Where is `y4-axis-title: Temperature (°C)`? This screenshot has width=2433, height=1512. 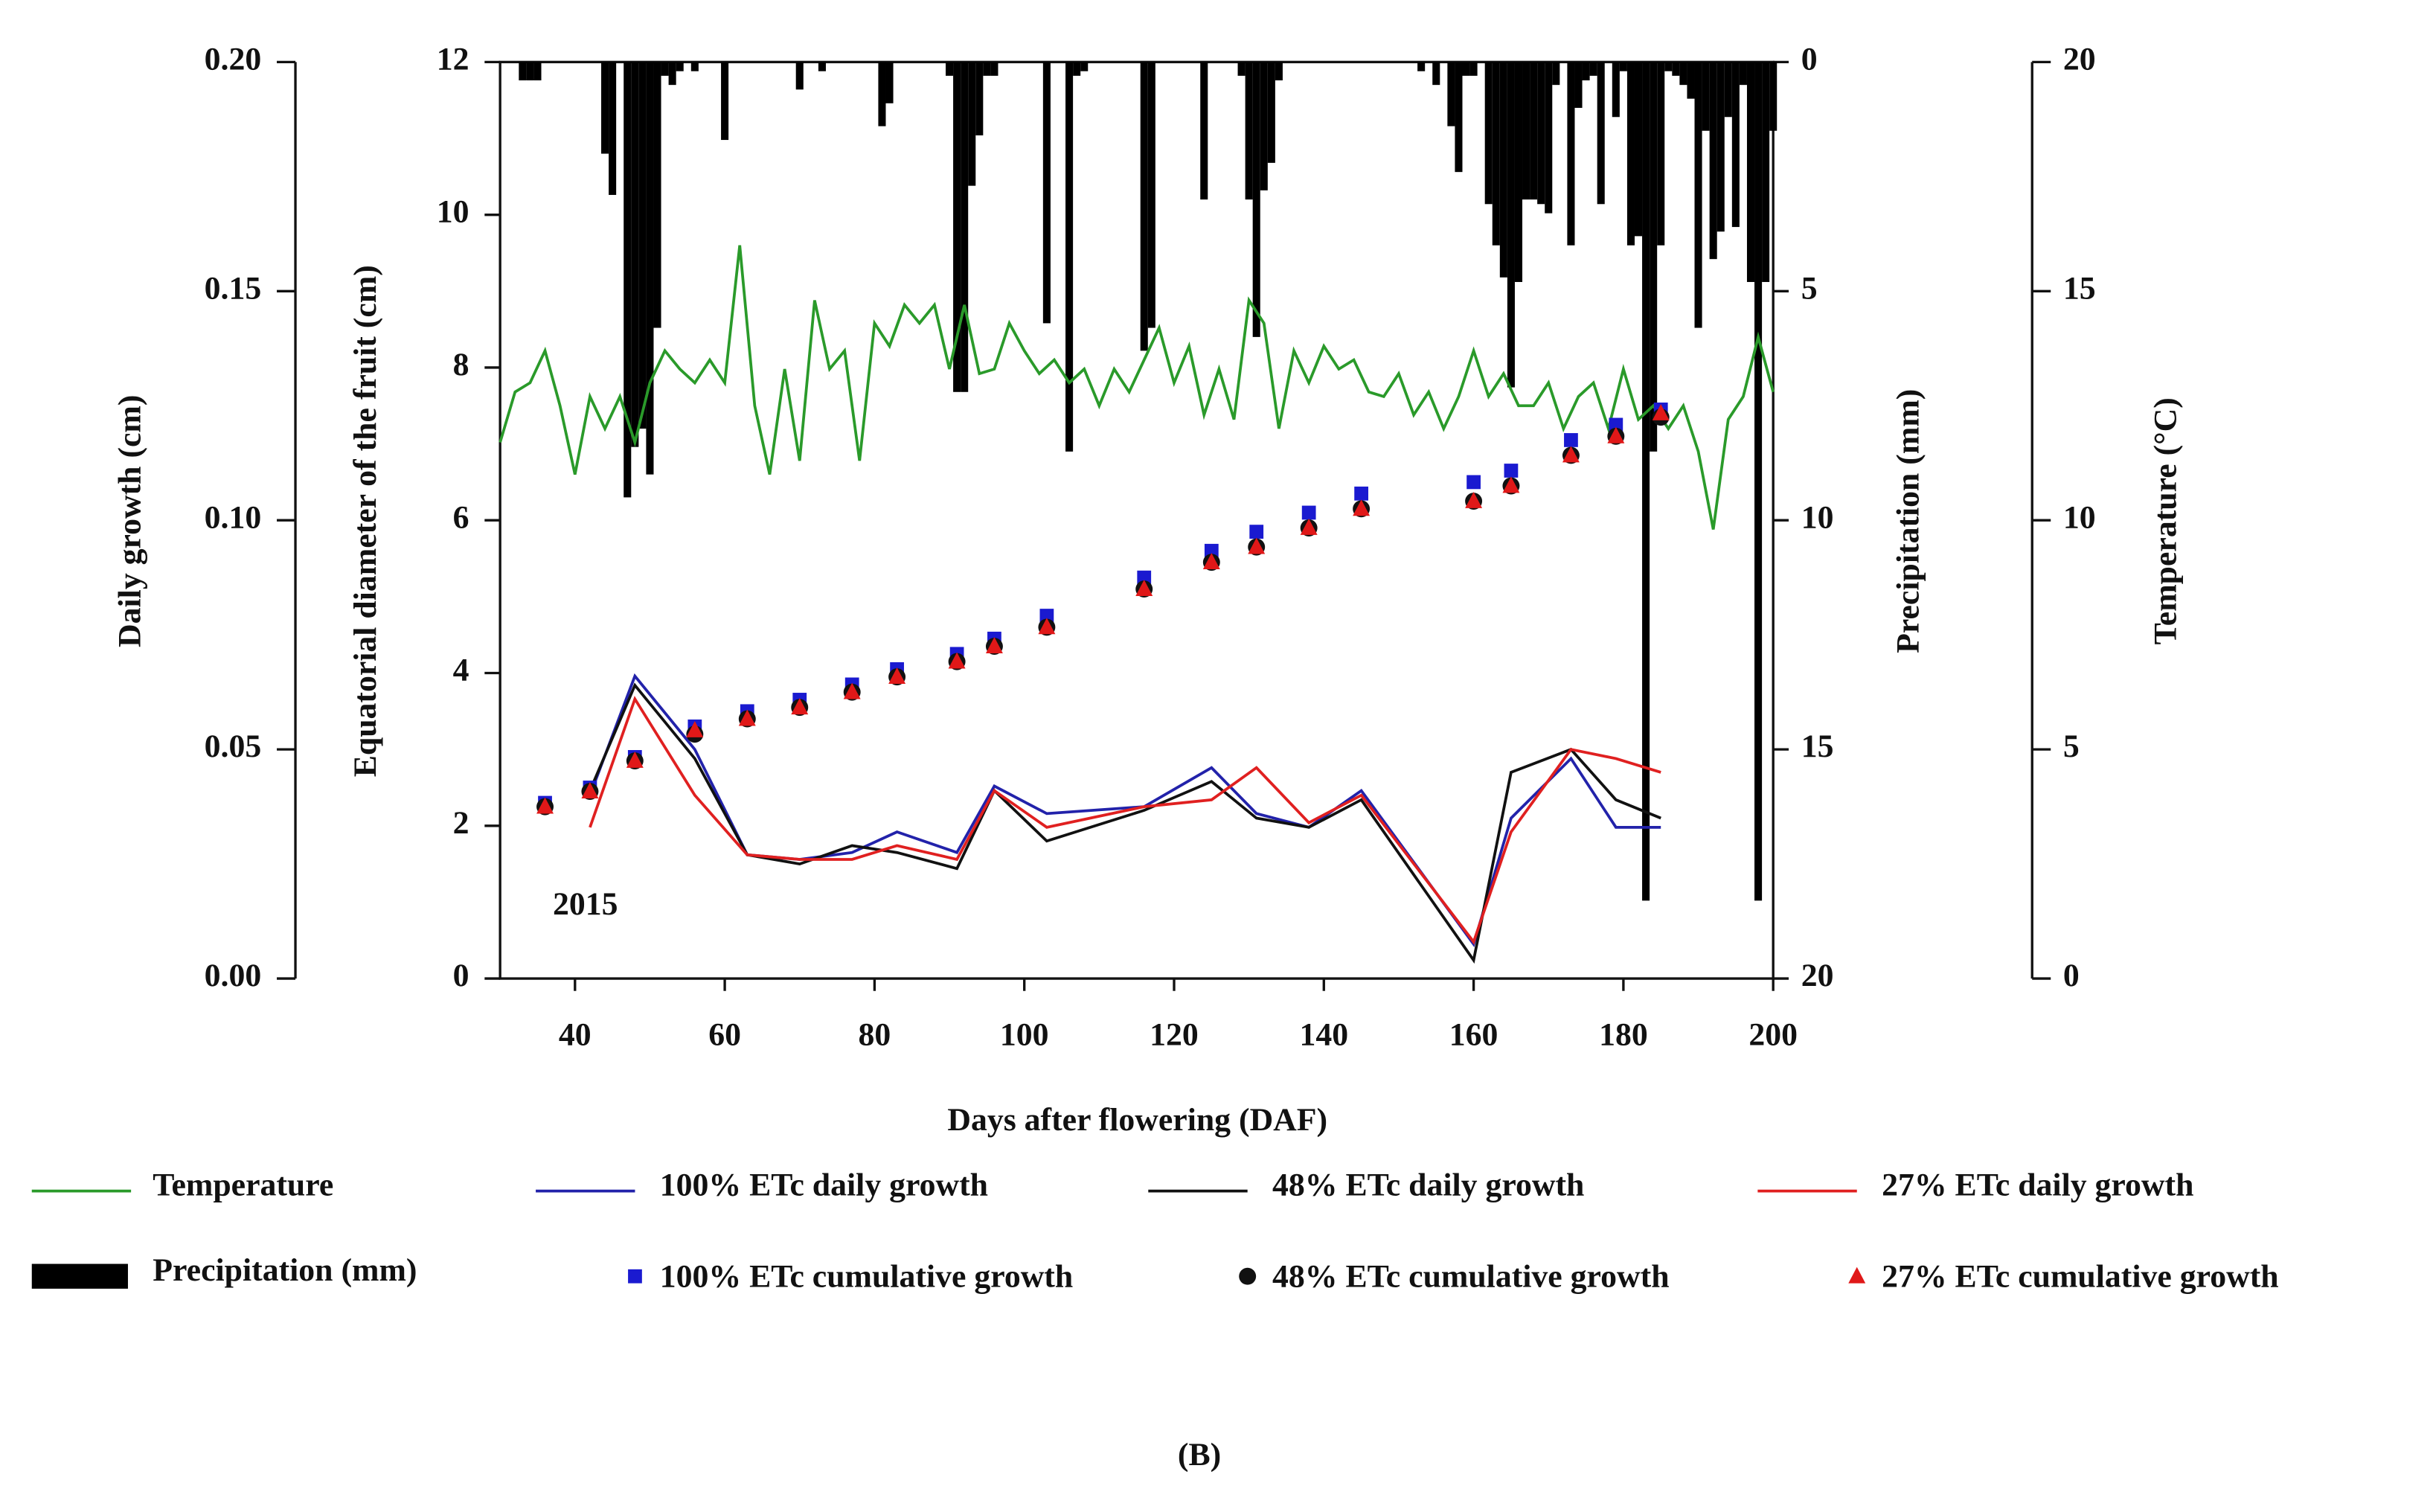
y4-axis-title: Temperature (°C) is located at coordinates (2166, 520).